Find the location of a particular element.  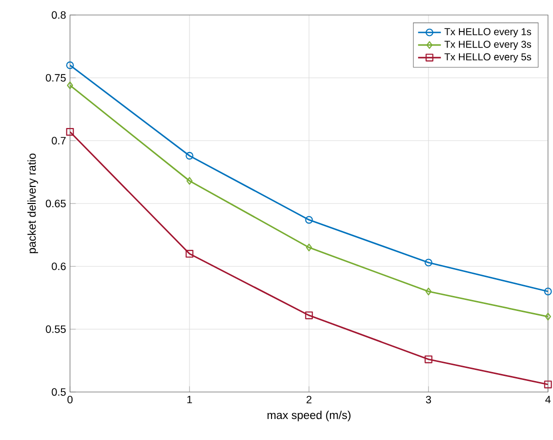

x-tick-label: 3 is located at coordinates (428, 400).